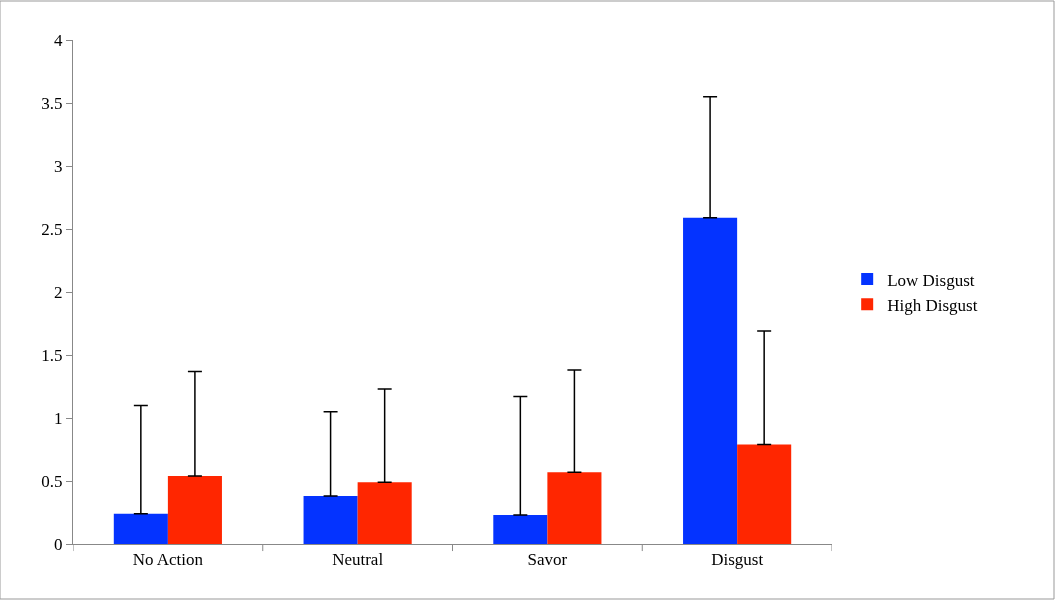 This screenshot has height=600, width=1055. What do you see at coordinates (52, 229) in the screenshot?
I see `y-tick-label: 2.5` at bounding box center [52, 229].